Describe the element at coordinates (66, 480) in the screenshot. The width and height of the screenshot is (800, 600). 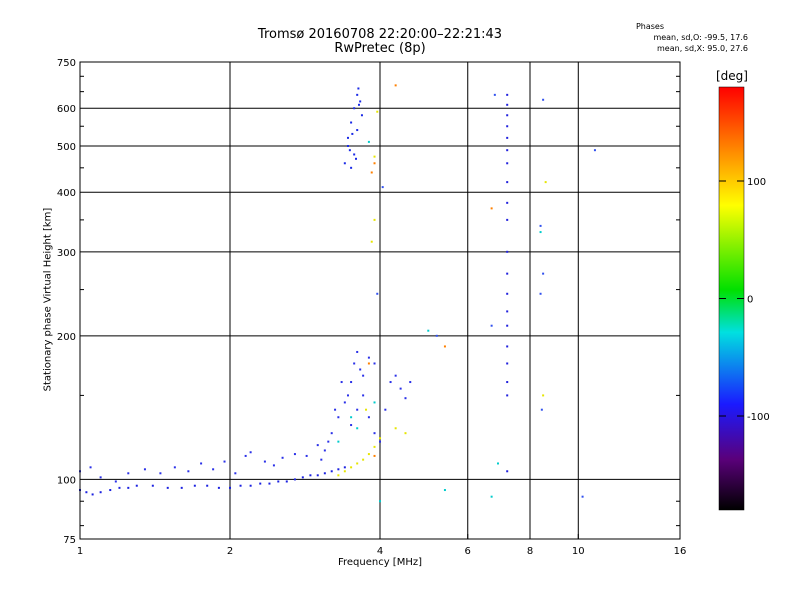
I see `y-tick-label: 100` at that location.